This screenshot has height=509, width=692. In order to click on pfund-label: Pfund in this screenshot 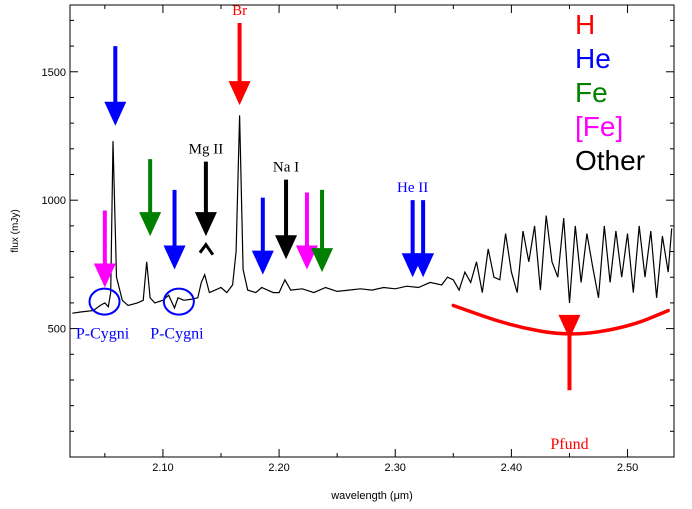, I will do `click(569, 444)`.